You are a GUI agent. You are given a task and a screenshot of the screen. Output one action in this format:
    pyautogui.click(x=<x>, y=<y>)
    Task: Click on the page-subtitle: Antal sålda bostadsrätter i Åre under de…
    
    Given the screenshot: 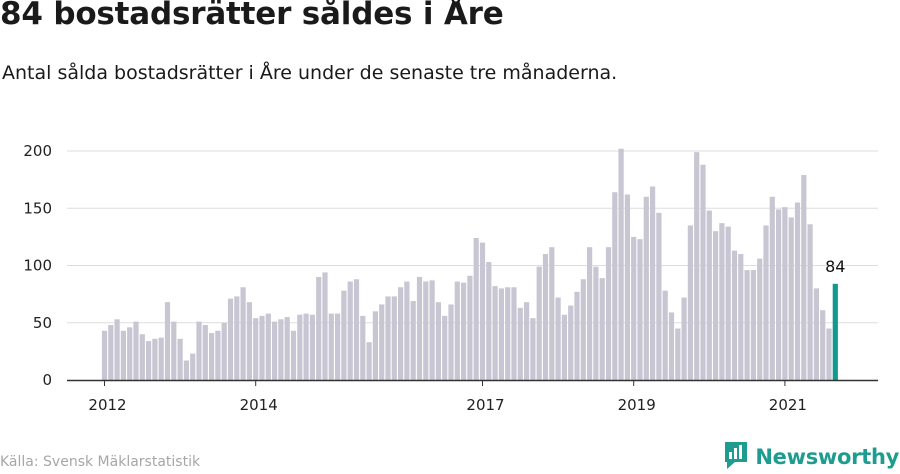 What is the action you would take?
    pyautogui.click(x=310, y=73)
    